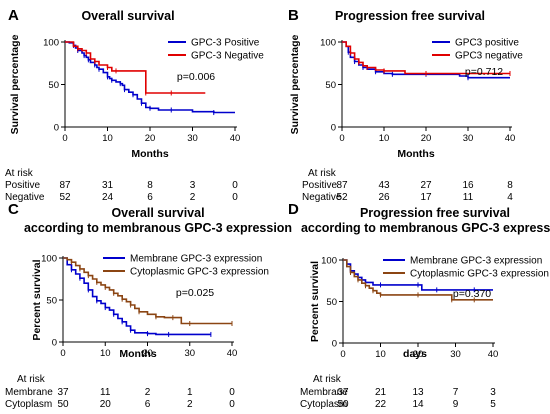 Image resolution: width=550 pixels, height=414 pixels. What do you see at coordinates (384, 185) in the screenshot?
I see `risk-count: 43` at bounding box center [384, 185].